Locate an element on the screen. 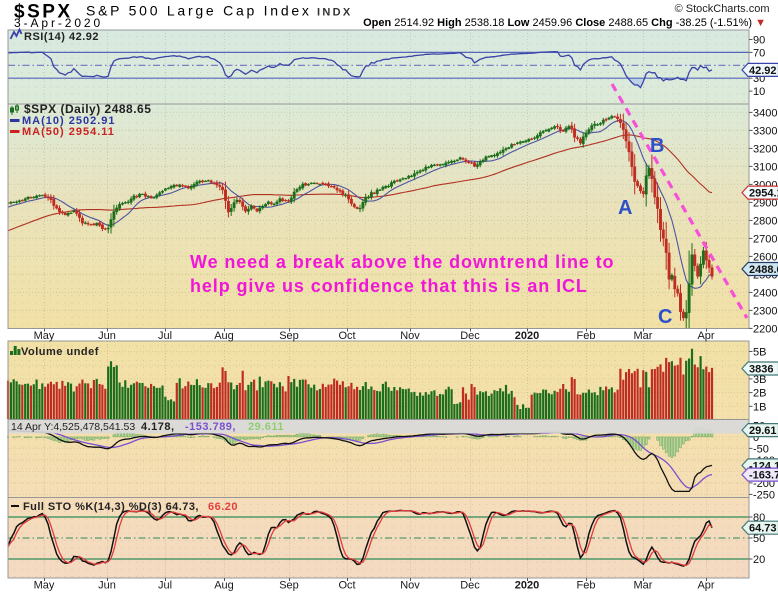 The image size is (778, 597). svg-text: $SPX (Daily) 2488.65 is located at coordinates (87, 109).